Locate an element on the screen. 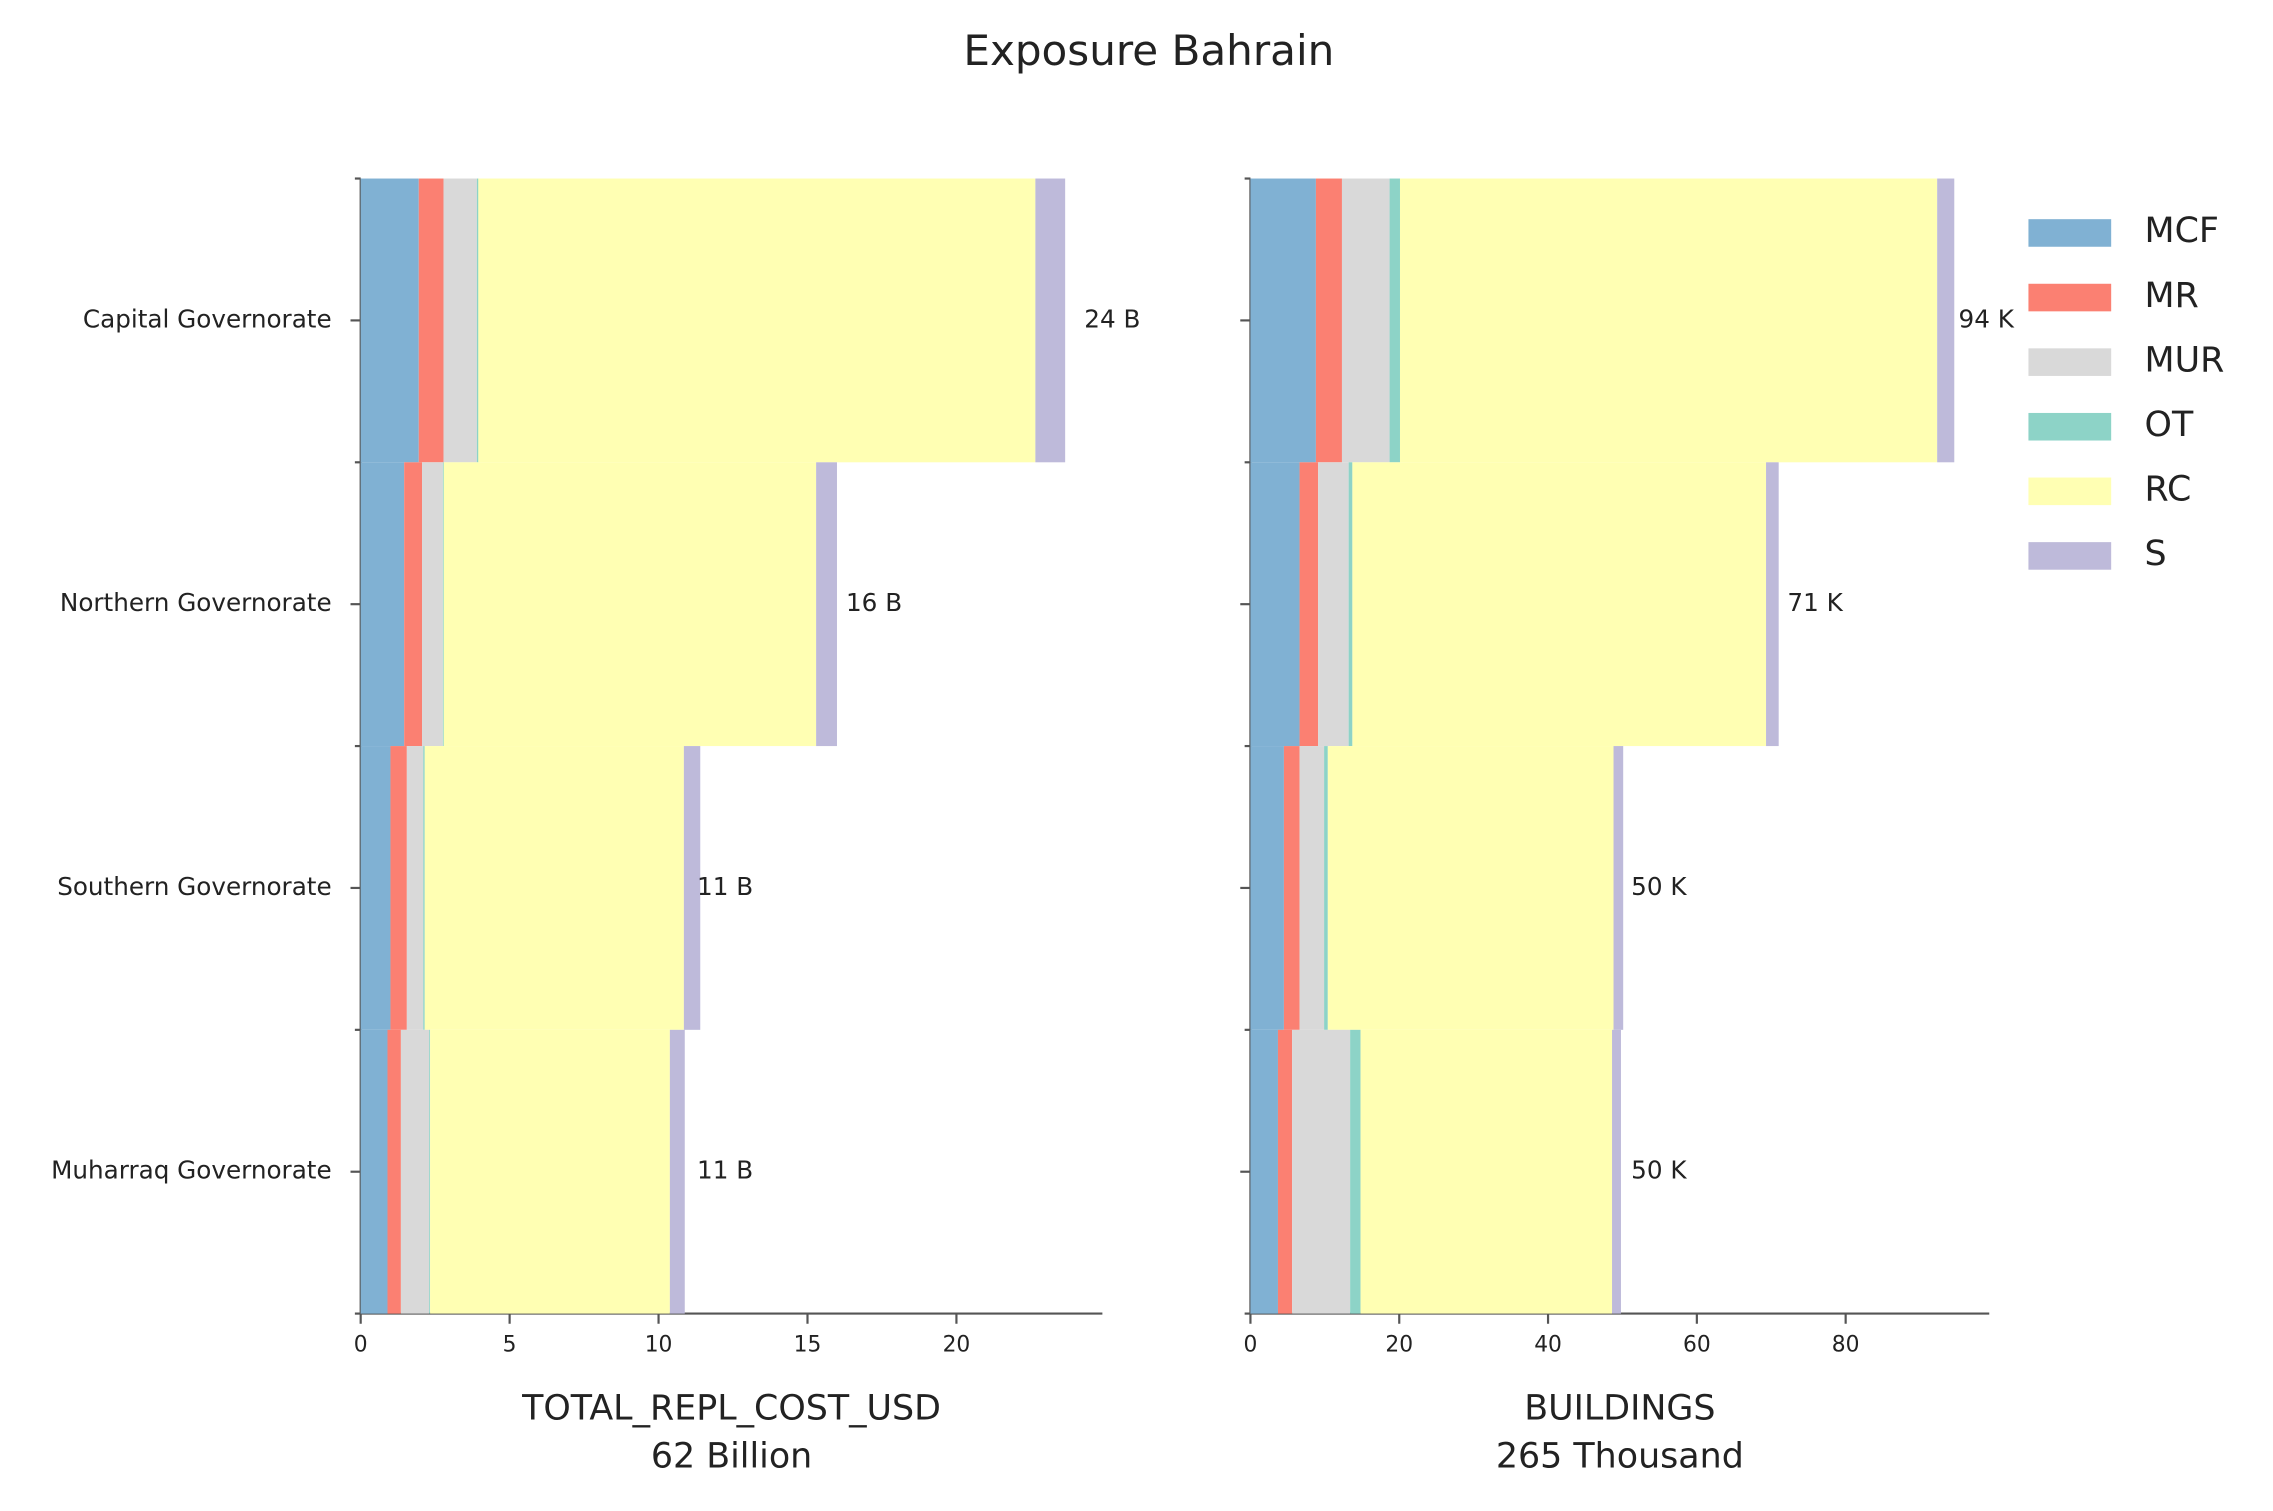  y-tick-label: Muharraq Governorate is located at coordinates (191, 1170).